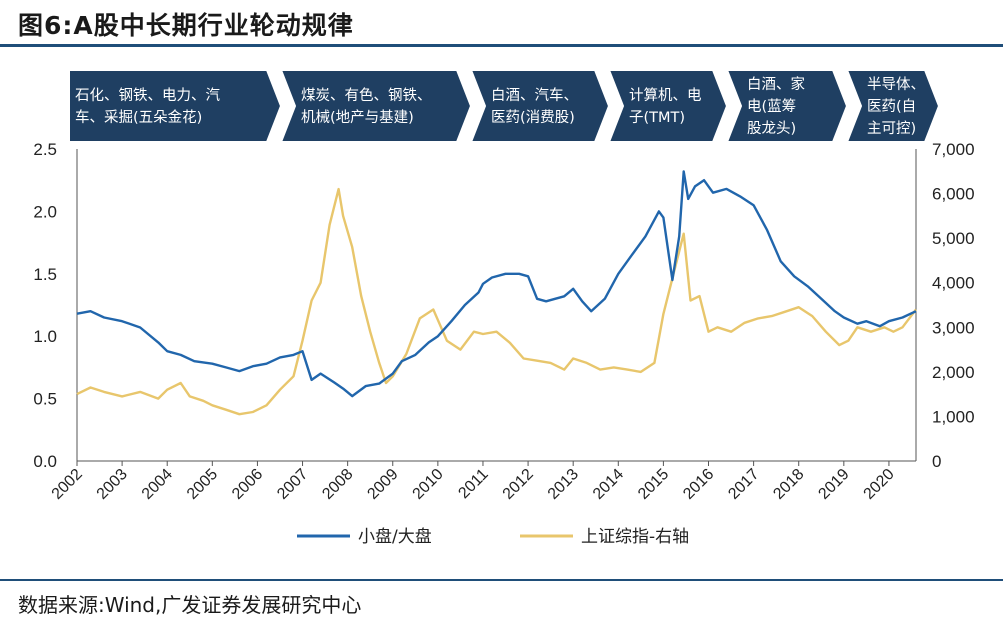  I want to click on phase-label-line: 股龙头), so click(771, 128).